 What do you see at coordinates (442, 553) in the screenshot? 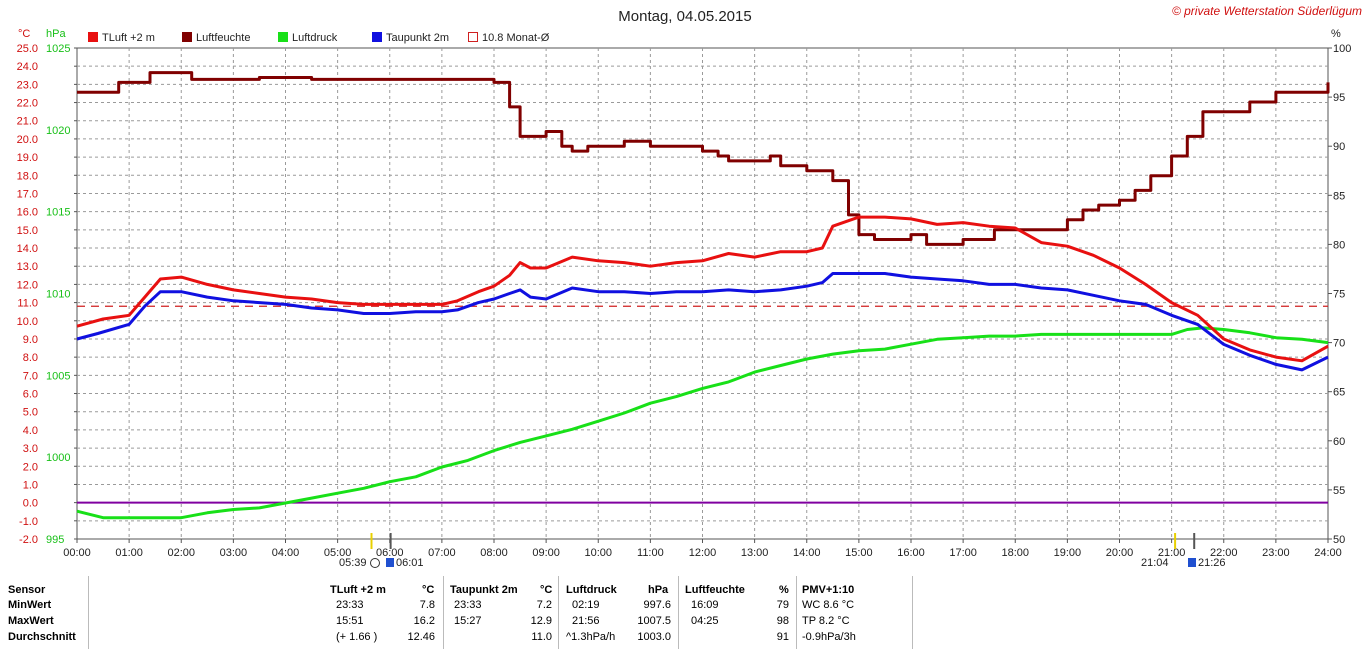
I see `time-tick-label: 07:00` at bounding box center [442, 553].